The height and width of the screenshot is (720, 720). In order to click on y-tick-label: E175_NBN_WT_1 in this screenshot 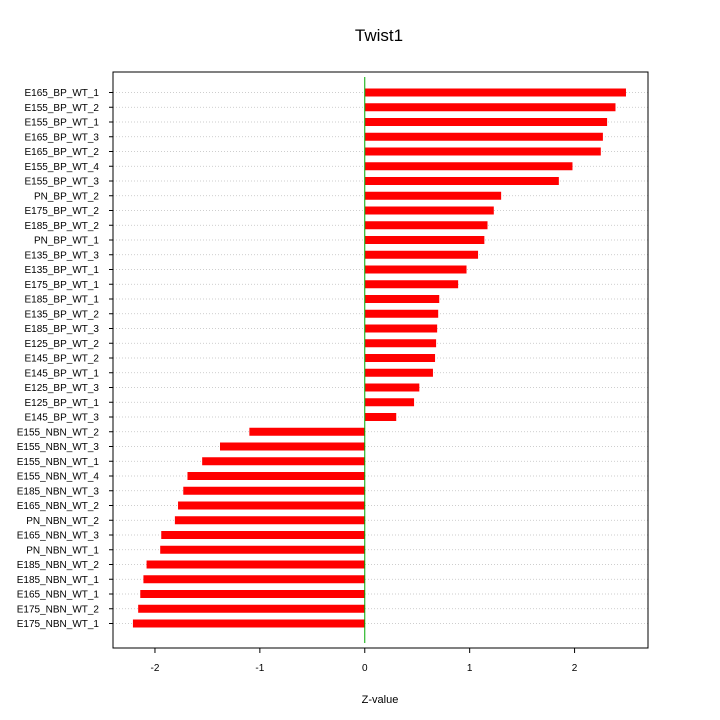, I will do `click(58, 624)`.